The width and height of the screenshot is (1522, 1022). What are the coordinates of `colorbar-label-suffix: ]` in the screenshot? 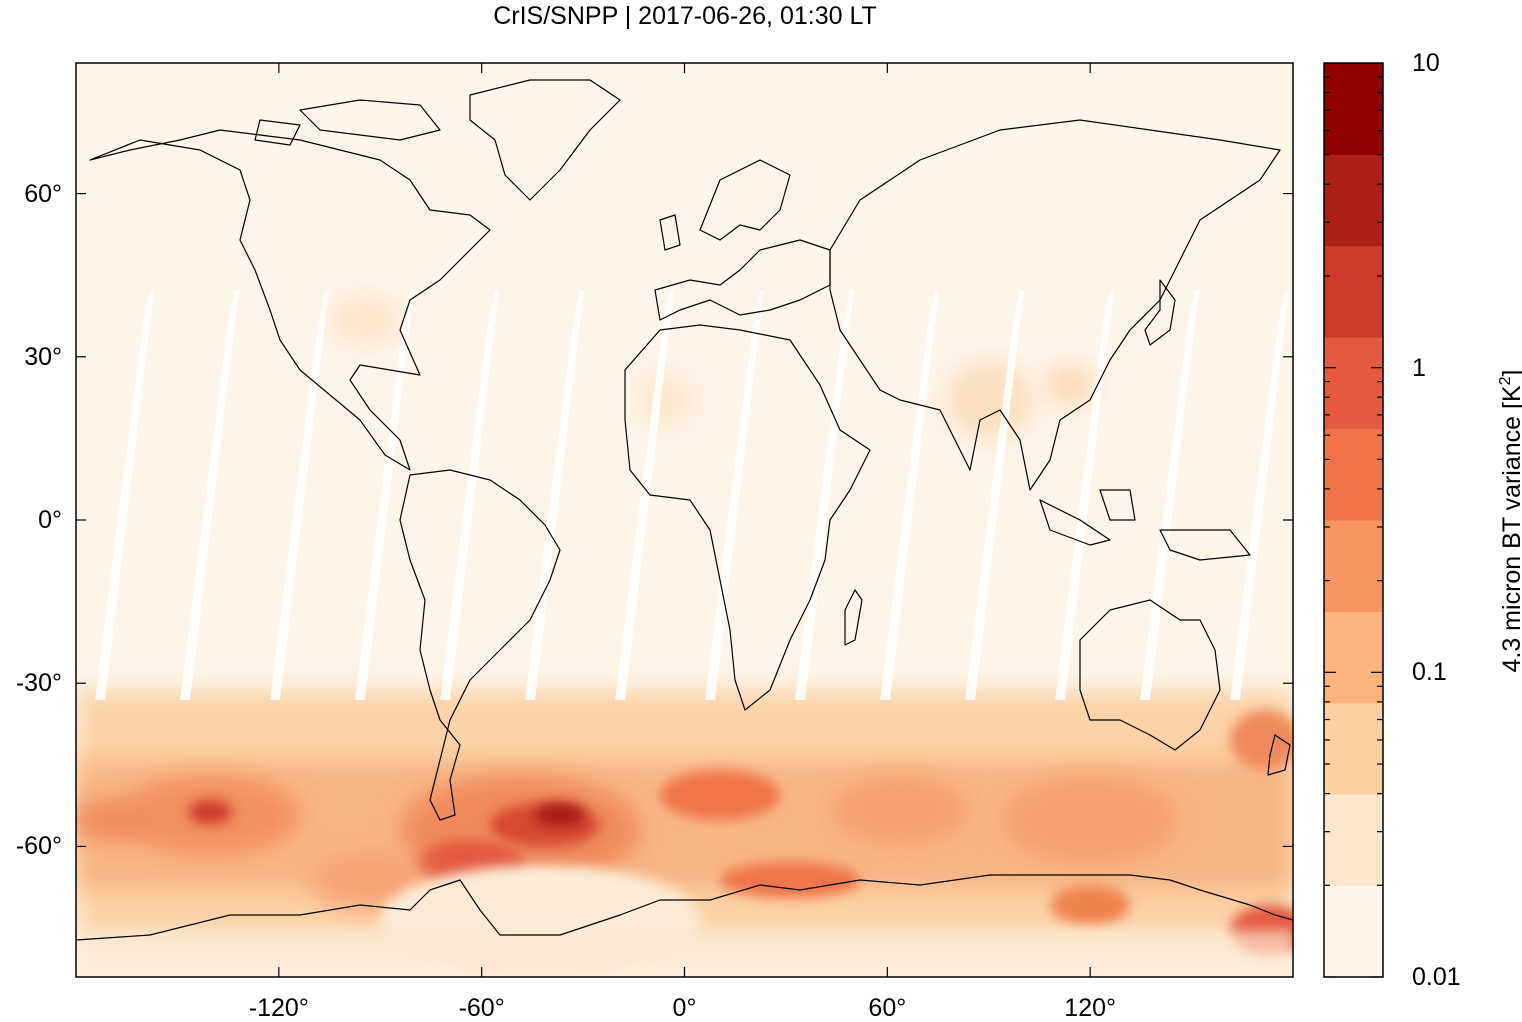 It's located at (1510, 372).